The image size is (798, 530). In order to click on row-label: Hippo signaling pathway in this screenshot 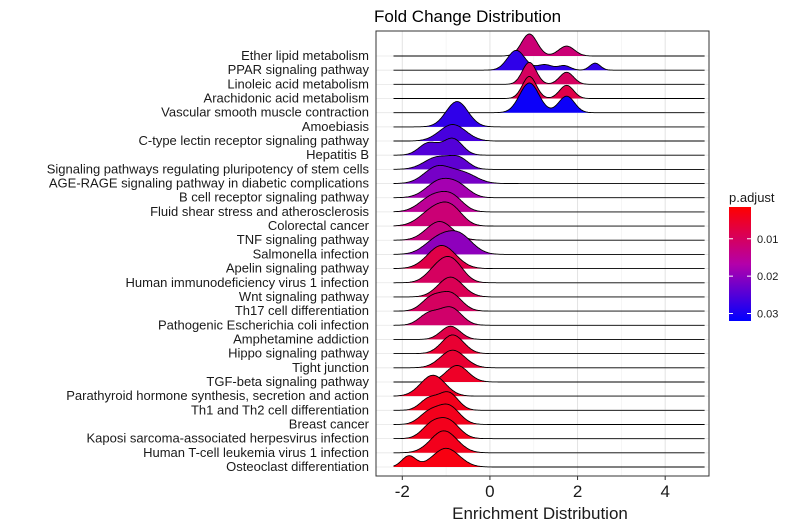, I will do `click(298, 353)`.